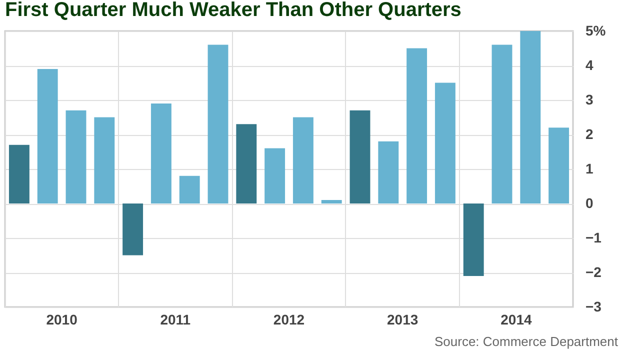 This screenshot has width=624, height=352. I want to click on y-tick-label: −3, so click(594, 306).